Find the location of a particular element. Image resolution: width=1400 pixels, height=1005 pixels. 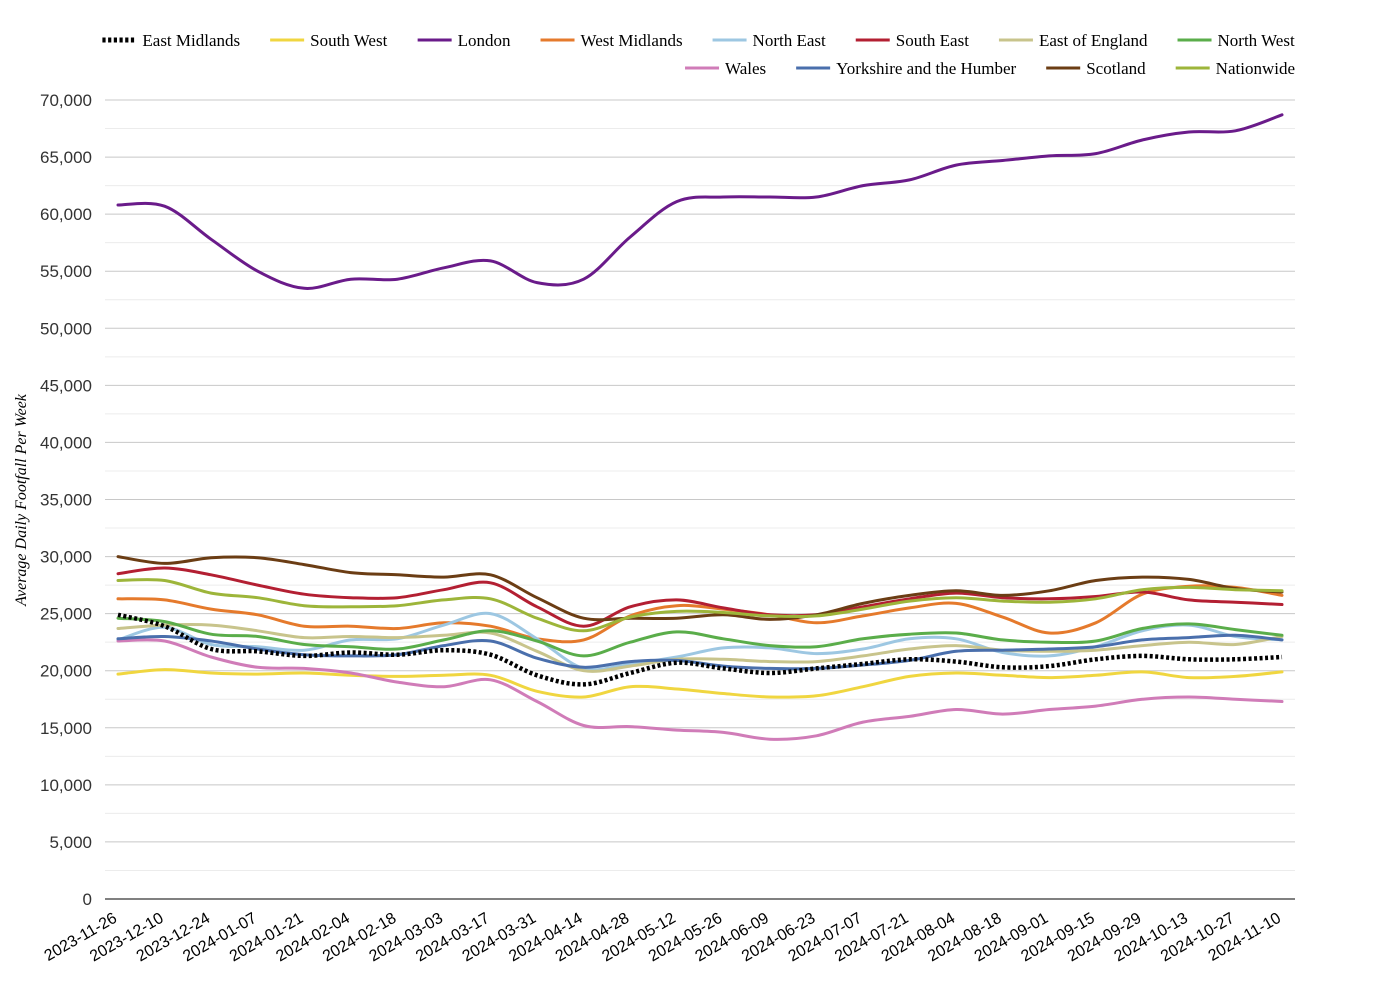

y-tick-label: 0 is located at coordinates (87, 899).